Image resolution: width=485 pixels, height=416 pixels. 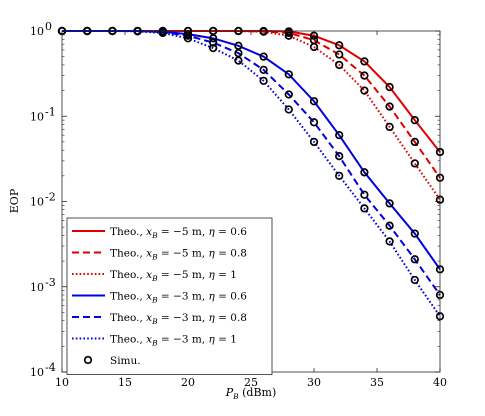 I want to click on x-tick-label: 25, so click(x=251, y=382).